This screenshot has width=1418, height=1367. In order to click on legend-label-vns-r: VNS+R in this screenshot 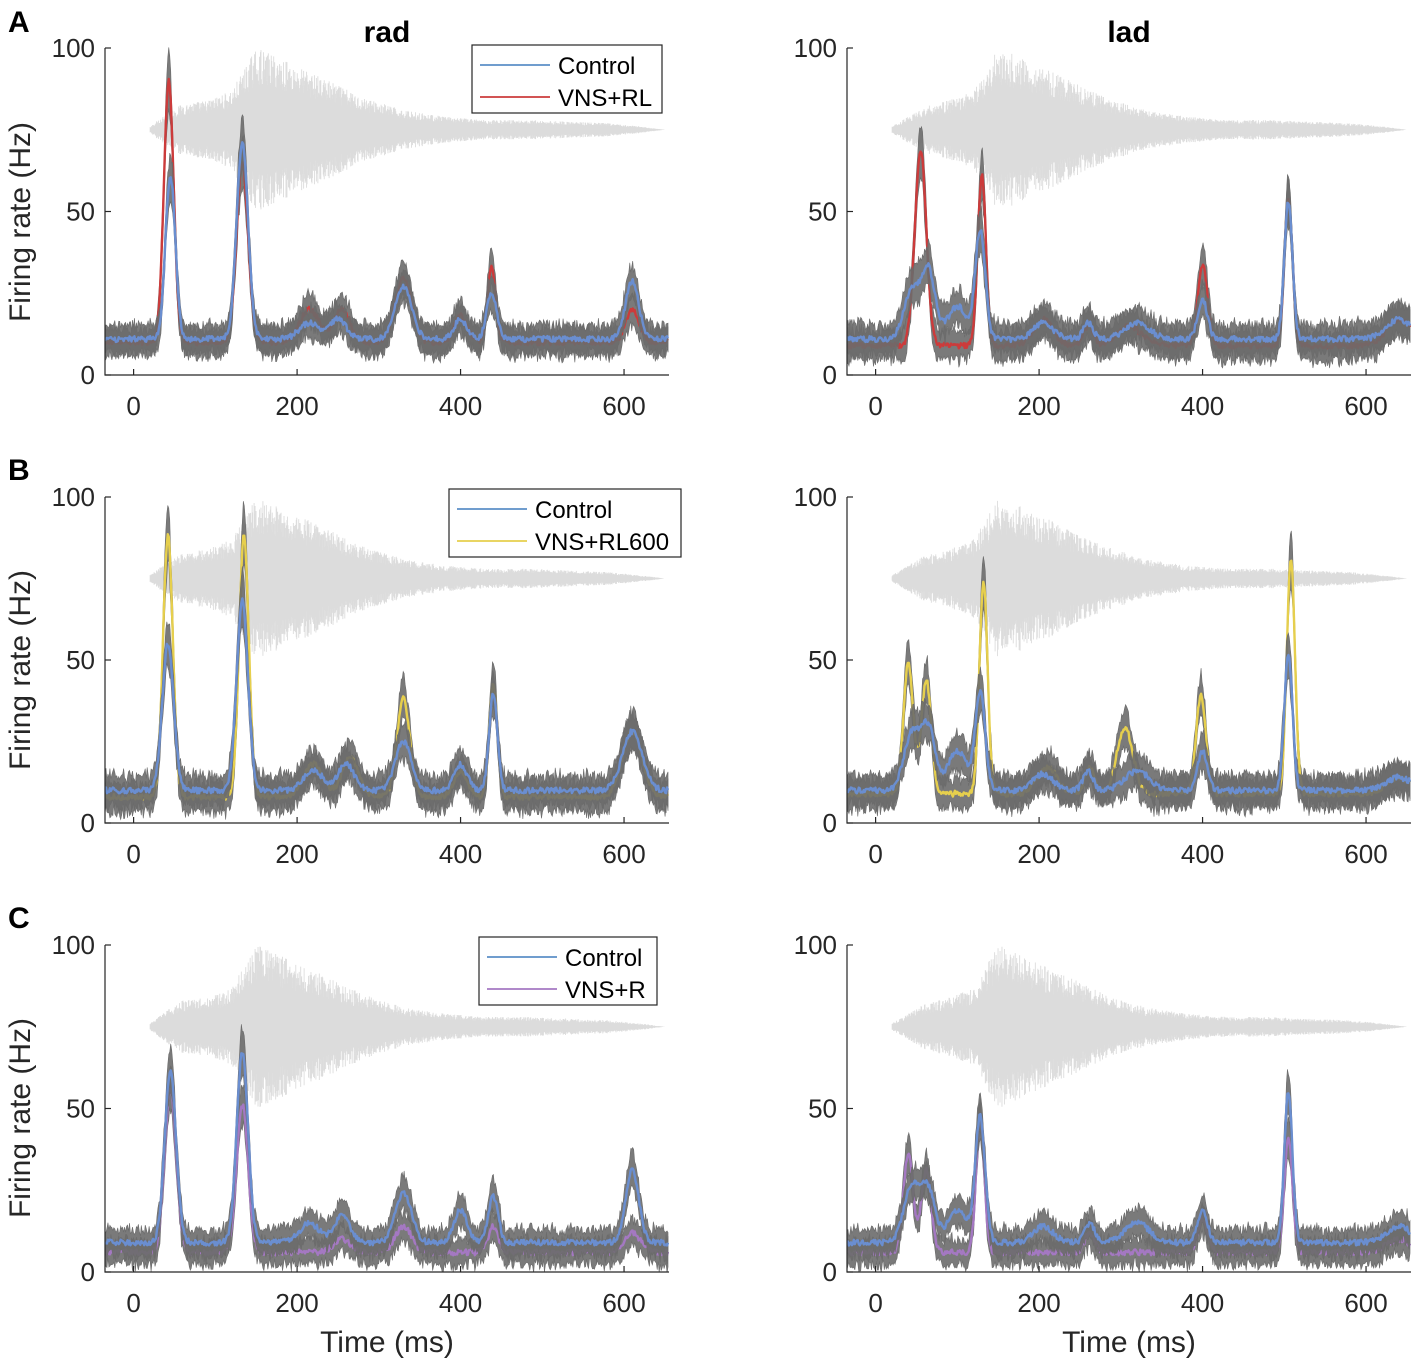, I will do `click(605, 990)`.